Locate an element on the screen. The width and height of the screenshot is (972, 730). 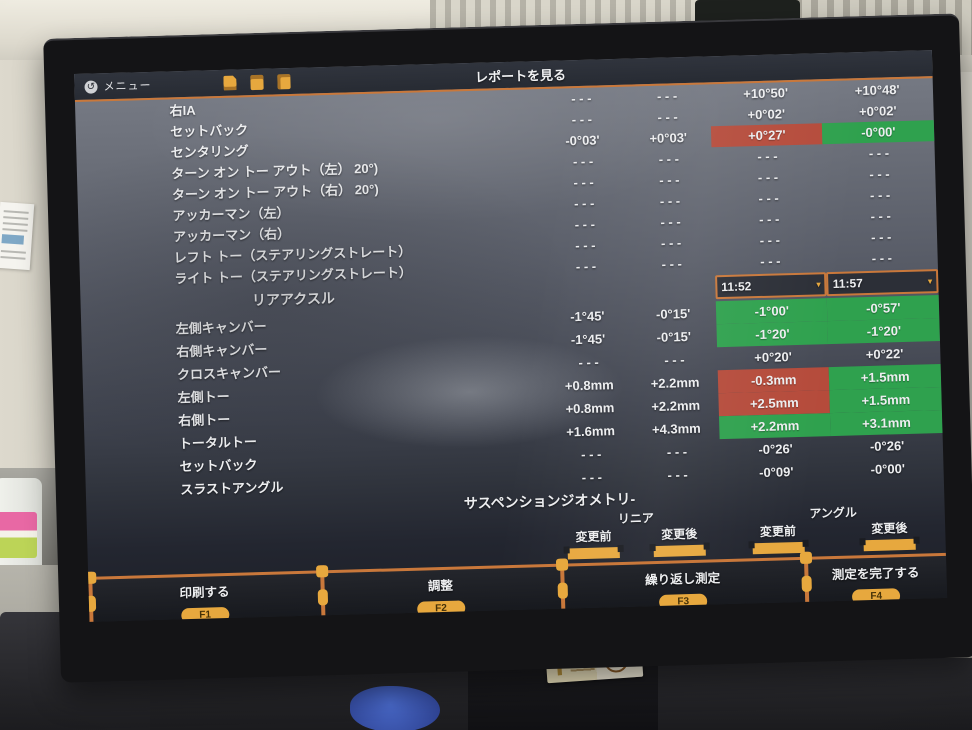
complete-measure-button: 測定を完了する F4 is located at coordinates (875, 581).